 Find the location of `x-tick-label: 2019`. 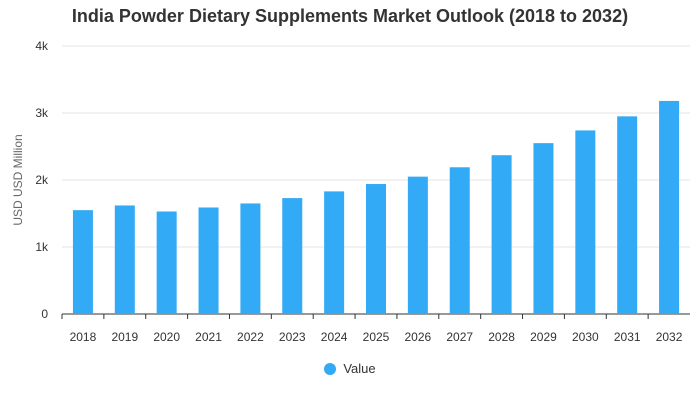

x-tick-label: 2019 is located at coordinates (124, 337).